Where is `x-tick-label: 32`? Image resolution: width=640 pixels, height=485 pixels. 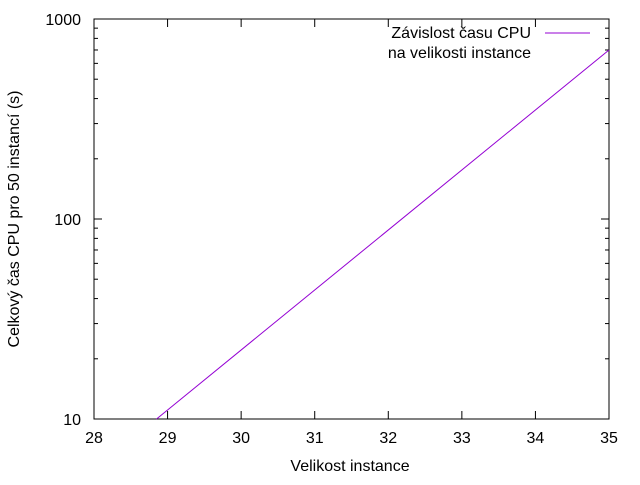
x-tick-label: 32 is located at coordinates (388, 438).